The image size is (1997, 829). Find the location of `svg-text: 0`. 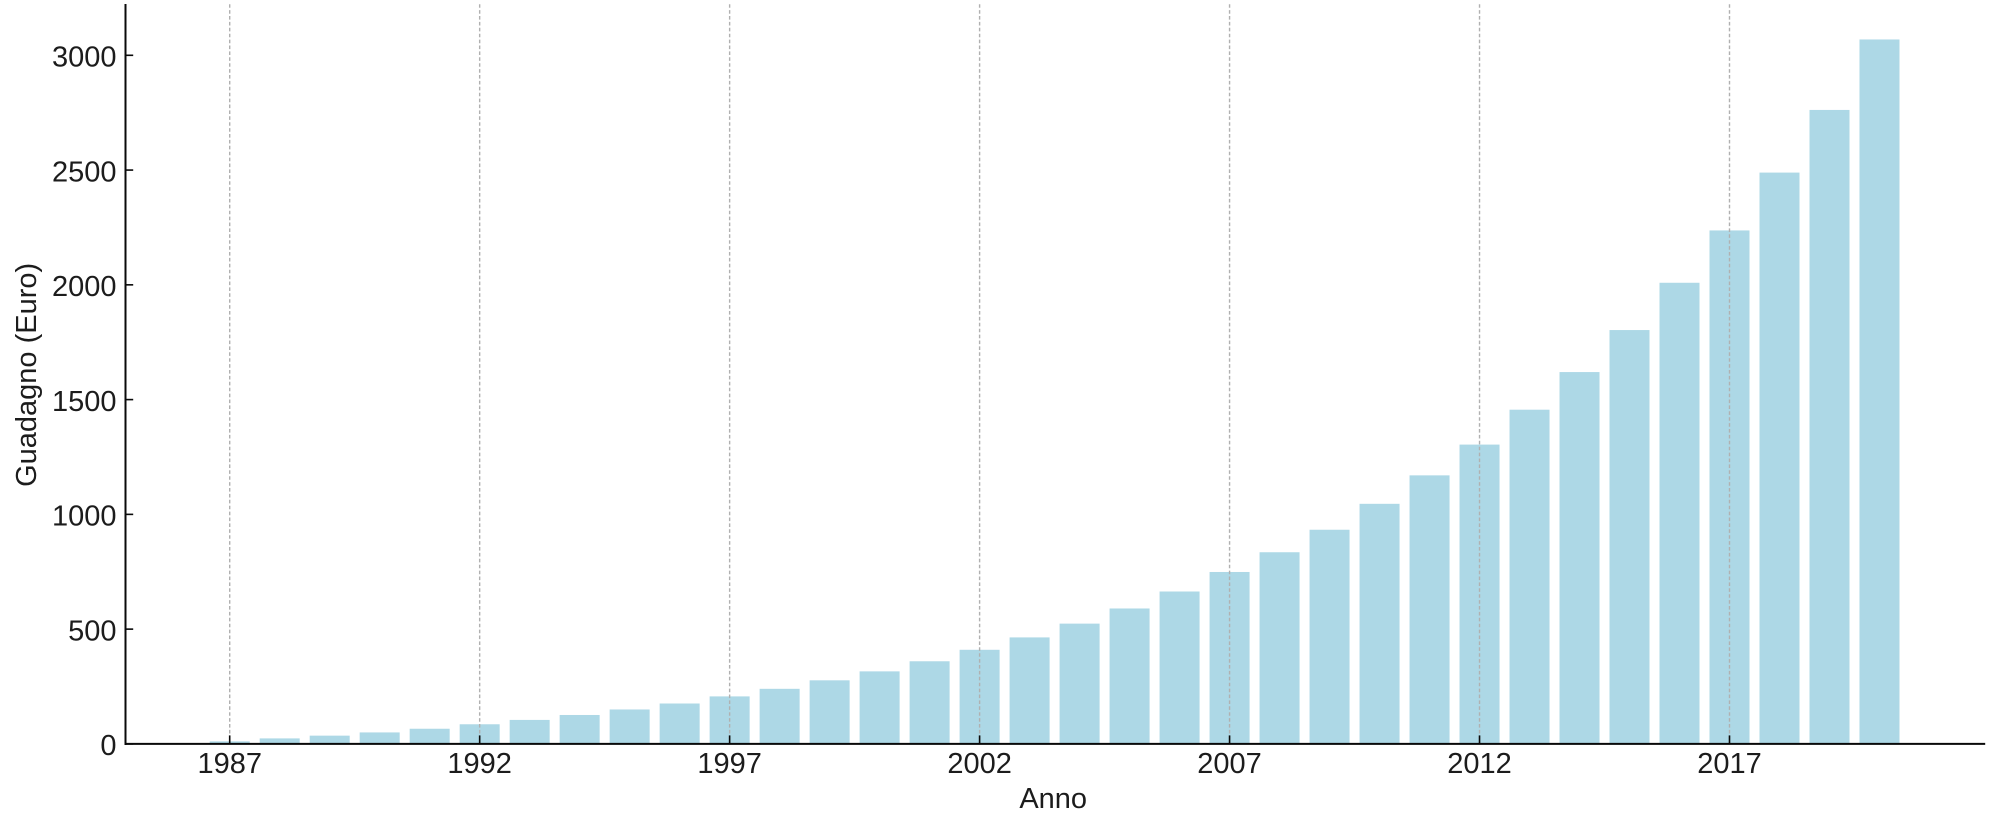

svg-text: 0 is located at coordinates (108, 746).